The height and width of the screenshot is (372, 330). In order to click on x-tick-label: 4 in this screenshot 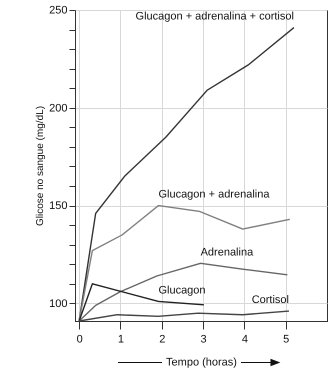, I will do `click(245, 340)`.